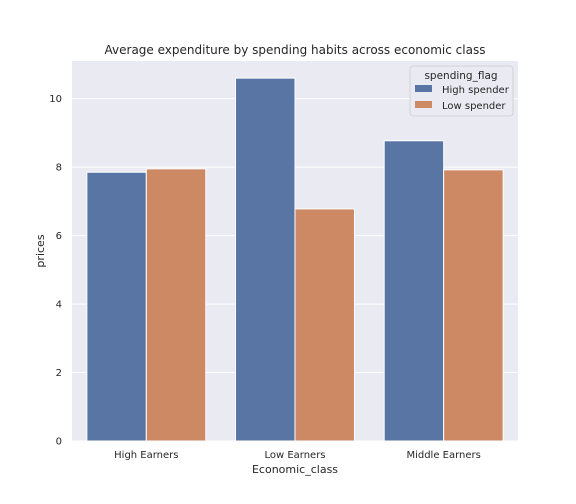  What do you see at coordinates (59, 236) in the screenshot?
I see `y-tick-label: 6` at bounding box center [59, 236].